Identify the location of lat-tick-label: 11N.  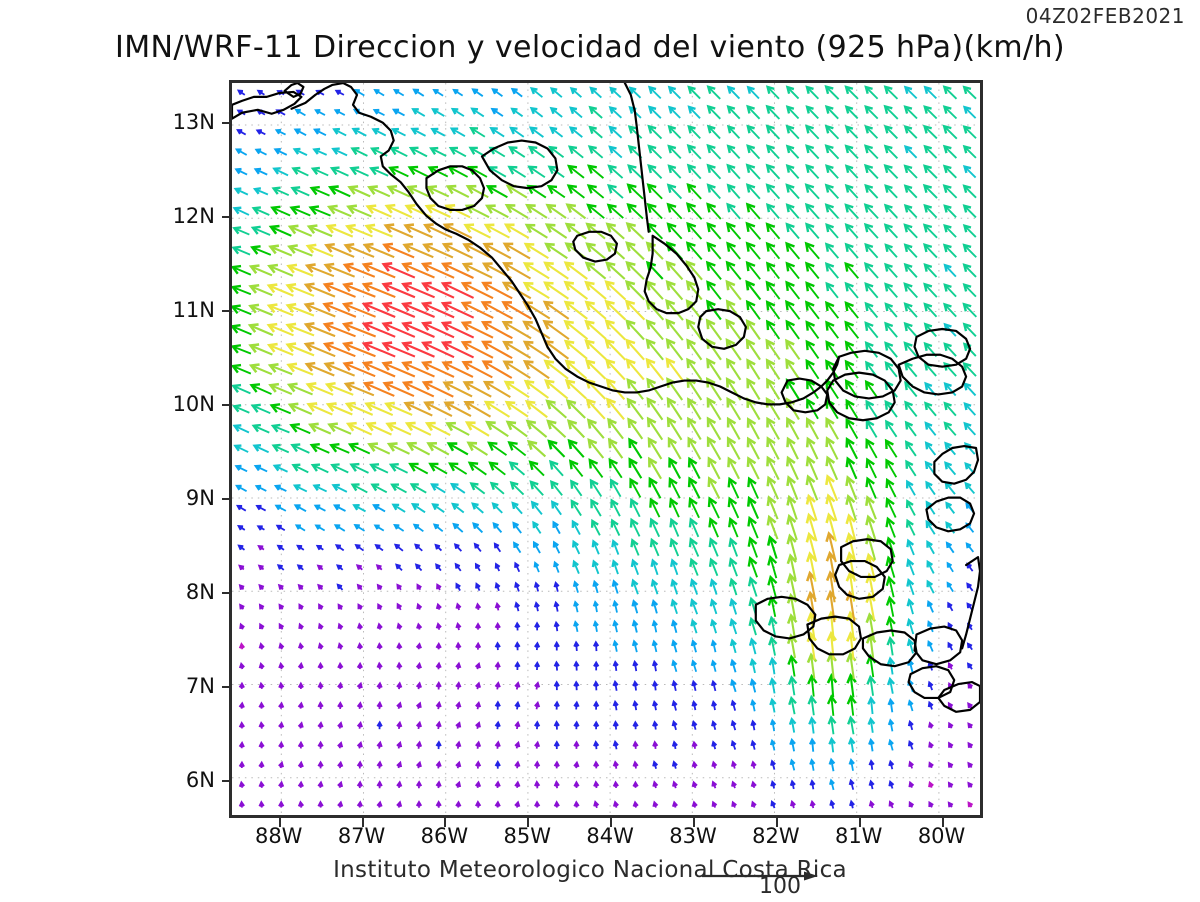
(194, 310).